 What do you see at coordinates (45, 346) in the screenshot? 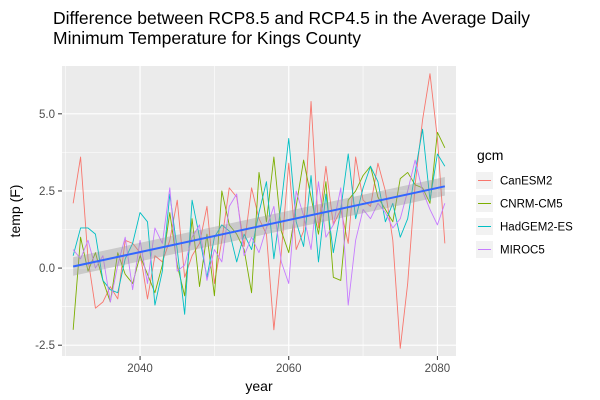
I see `y-tick-label: -2.5` at bounding box center [45, 346].